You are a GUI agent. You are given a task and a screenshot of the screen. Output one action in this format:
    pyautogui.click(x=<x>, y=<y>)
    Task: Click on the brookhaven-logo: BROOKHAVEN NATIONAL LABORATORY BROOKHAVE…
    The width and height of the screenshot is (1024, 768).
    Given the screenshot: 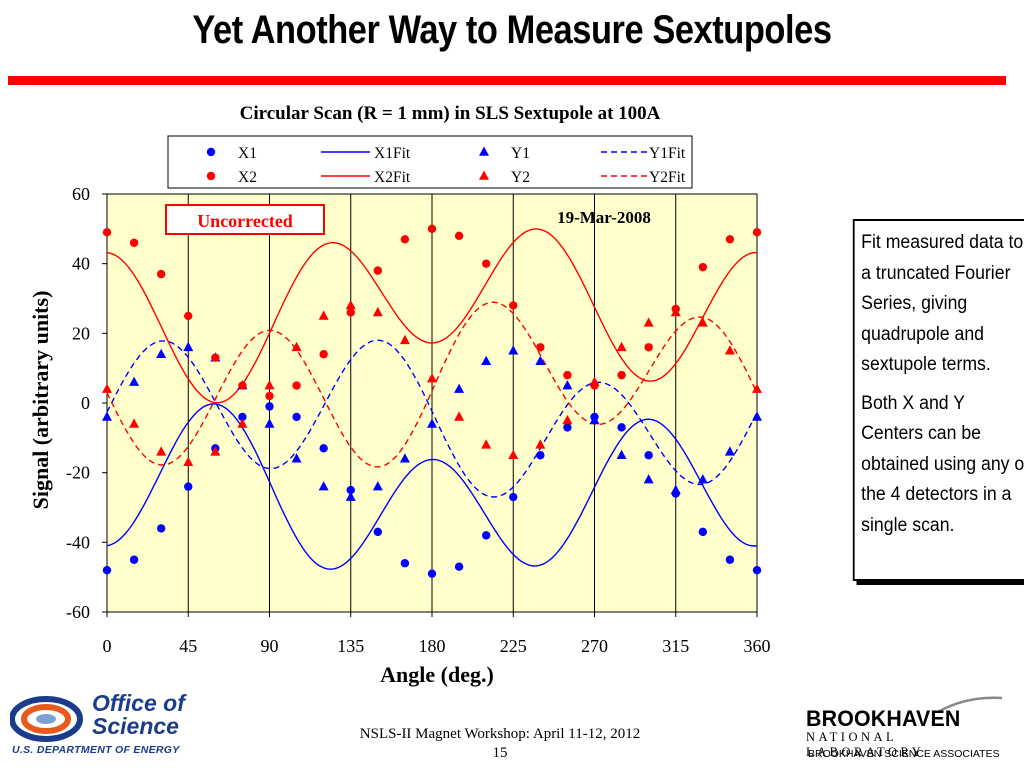 What is the action you would take?
    pyautogui.click(x=901, y=728)
    